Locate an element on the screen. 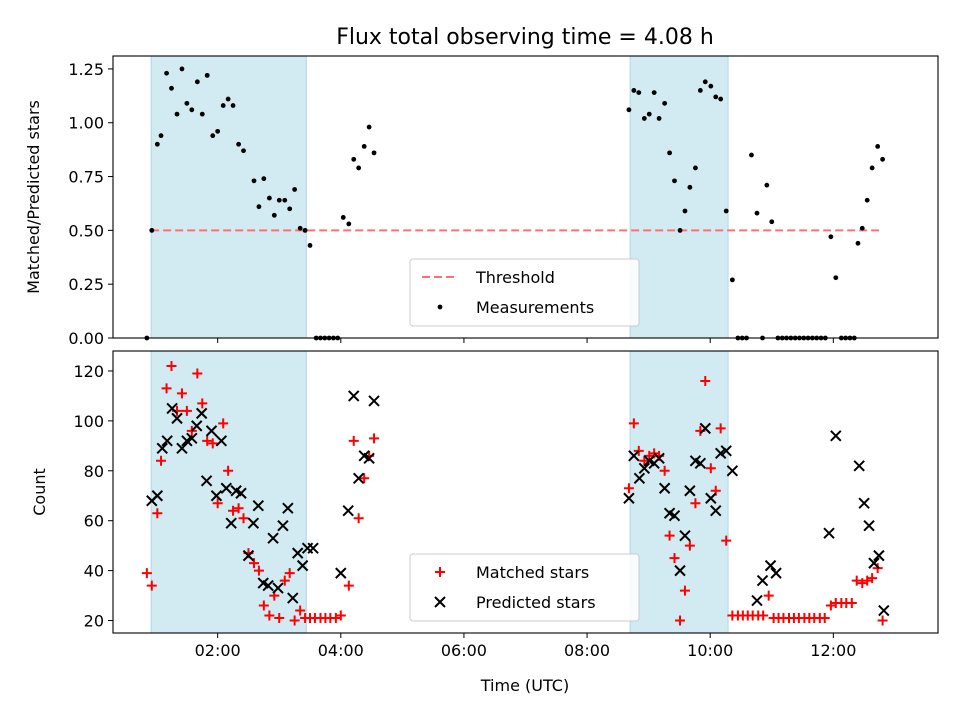 Image resolution: width=960 pixels, height=720 pixels. y-tick-label: 0.75 is located at coordinates (86, 177).